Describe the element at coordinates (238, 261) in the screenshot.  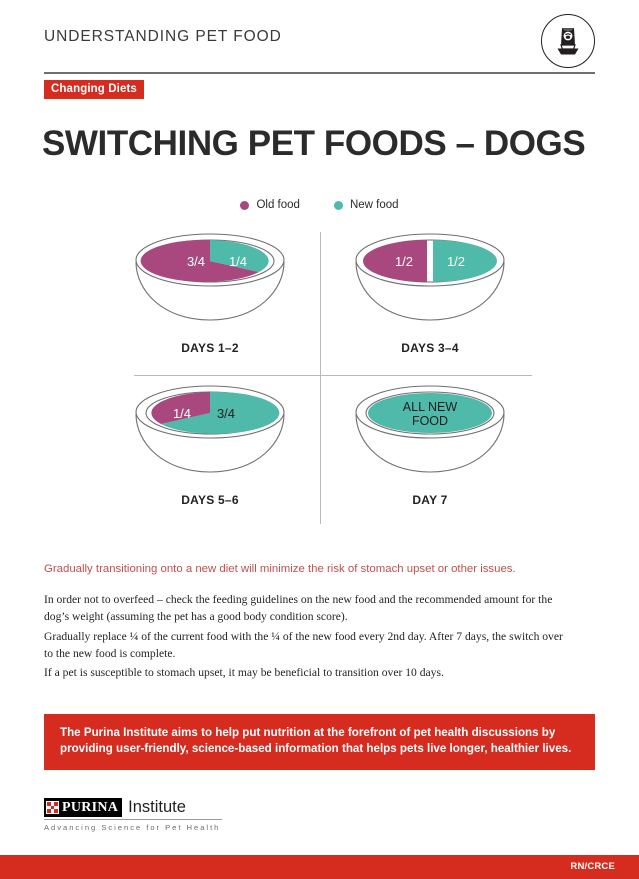
I see `wedge-label-new: 1/4` at that location.